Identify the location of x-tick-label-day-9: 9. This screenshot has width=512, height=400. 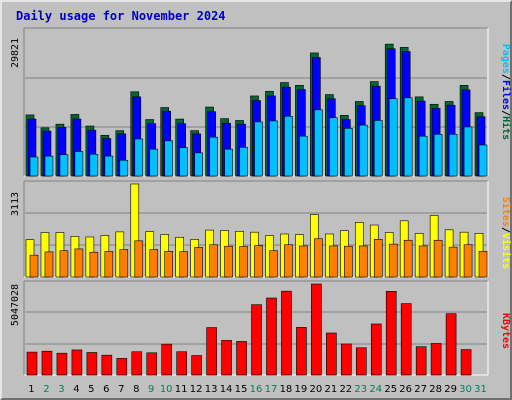
(151, 389).